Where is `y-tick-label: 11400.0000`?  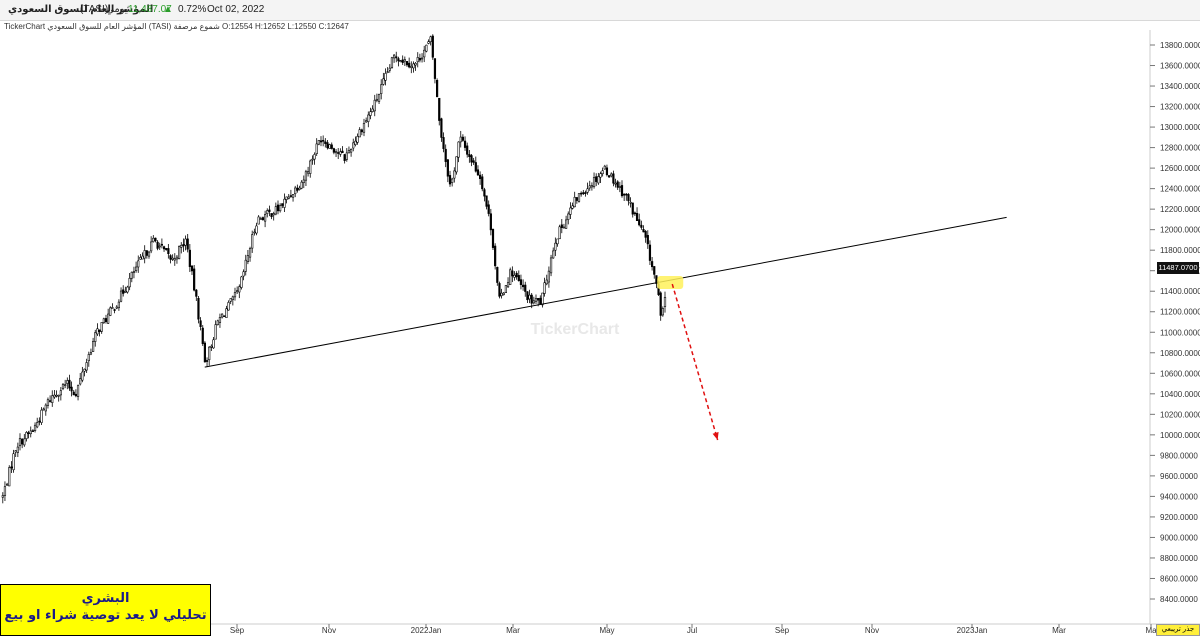
y-tick-label: 11400.0000 is located at coordinates (1180, 291).